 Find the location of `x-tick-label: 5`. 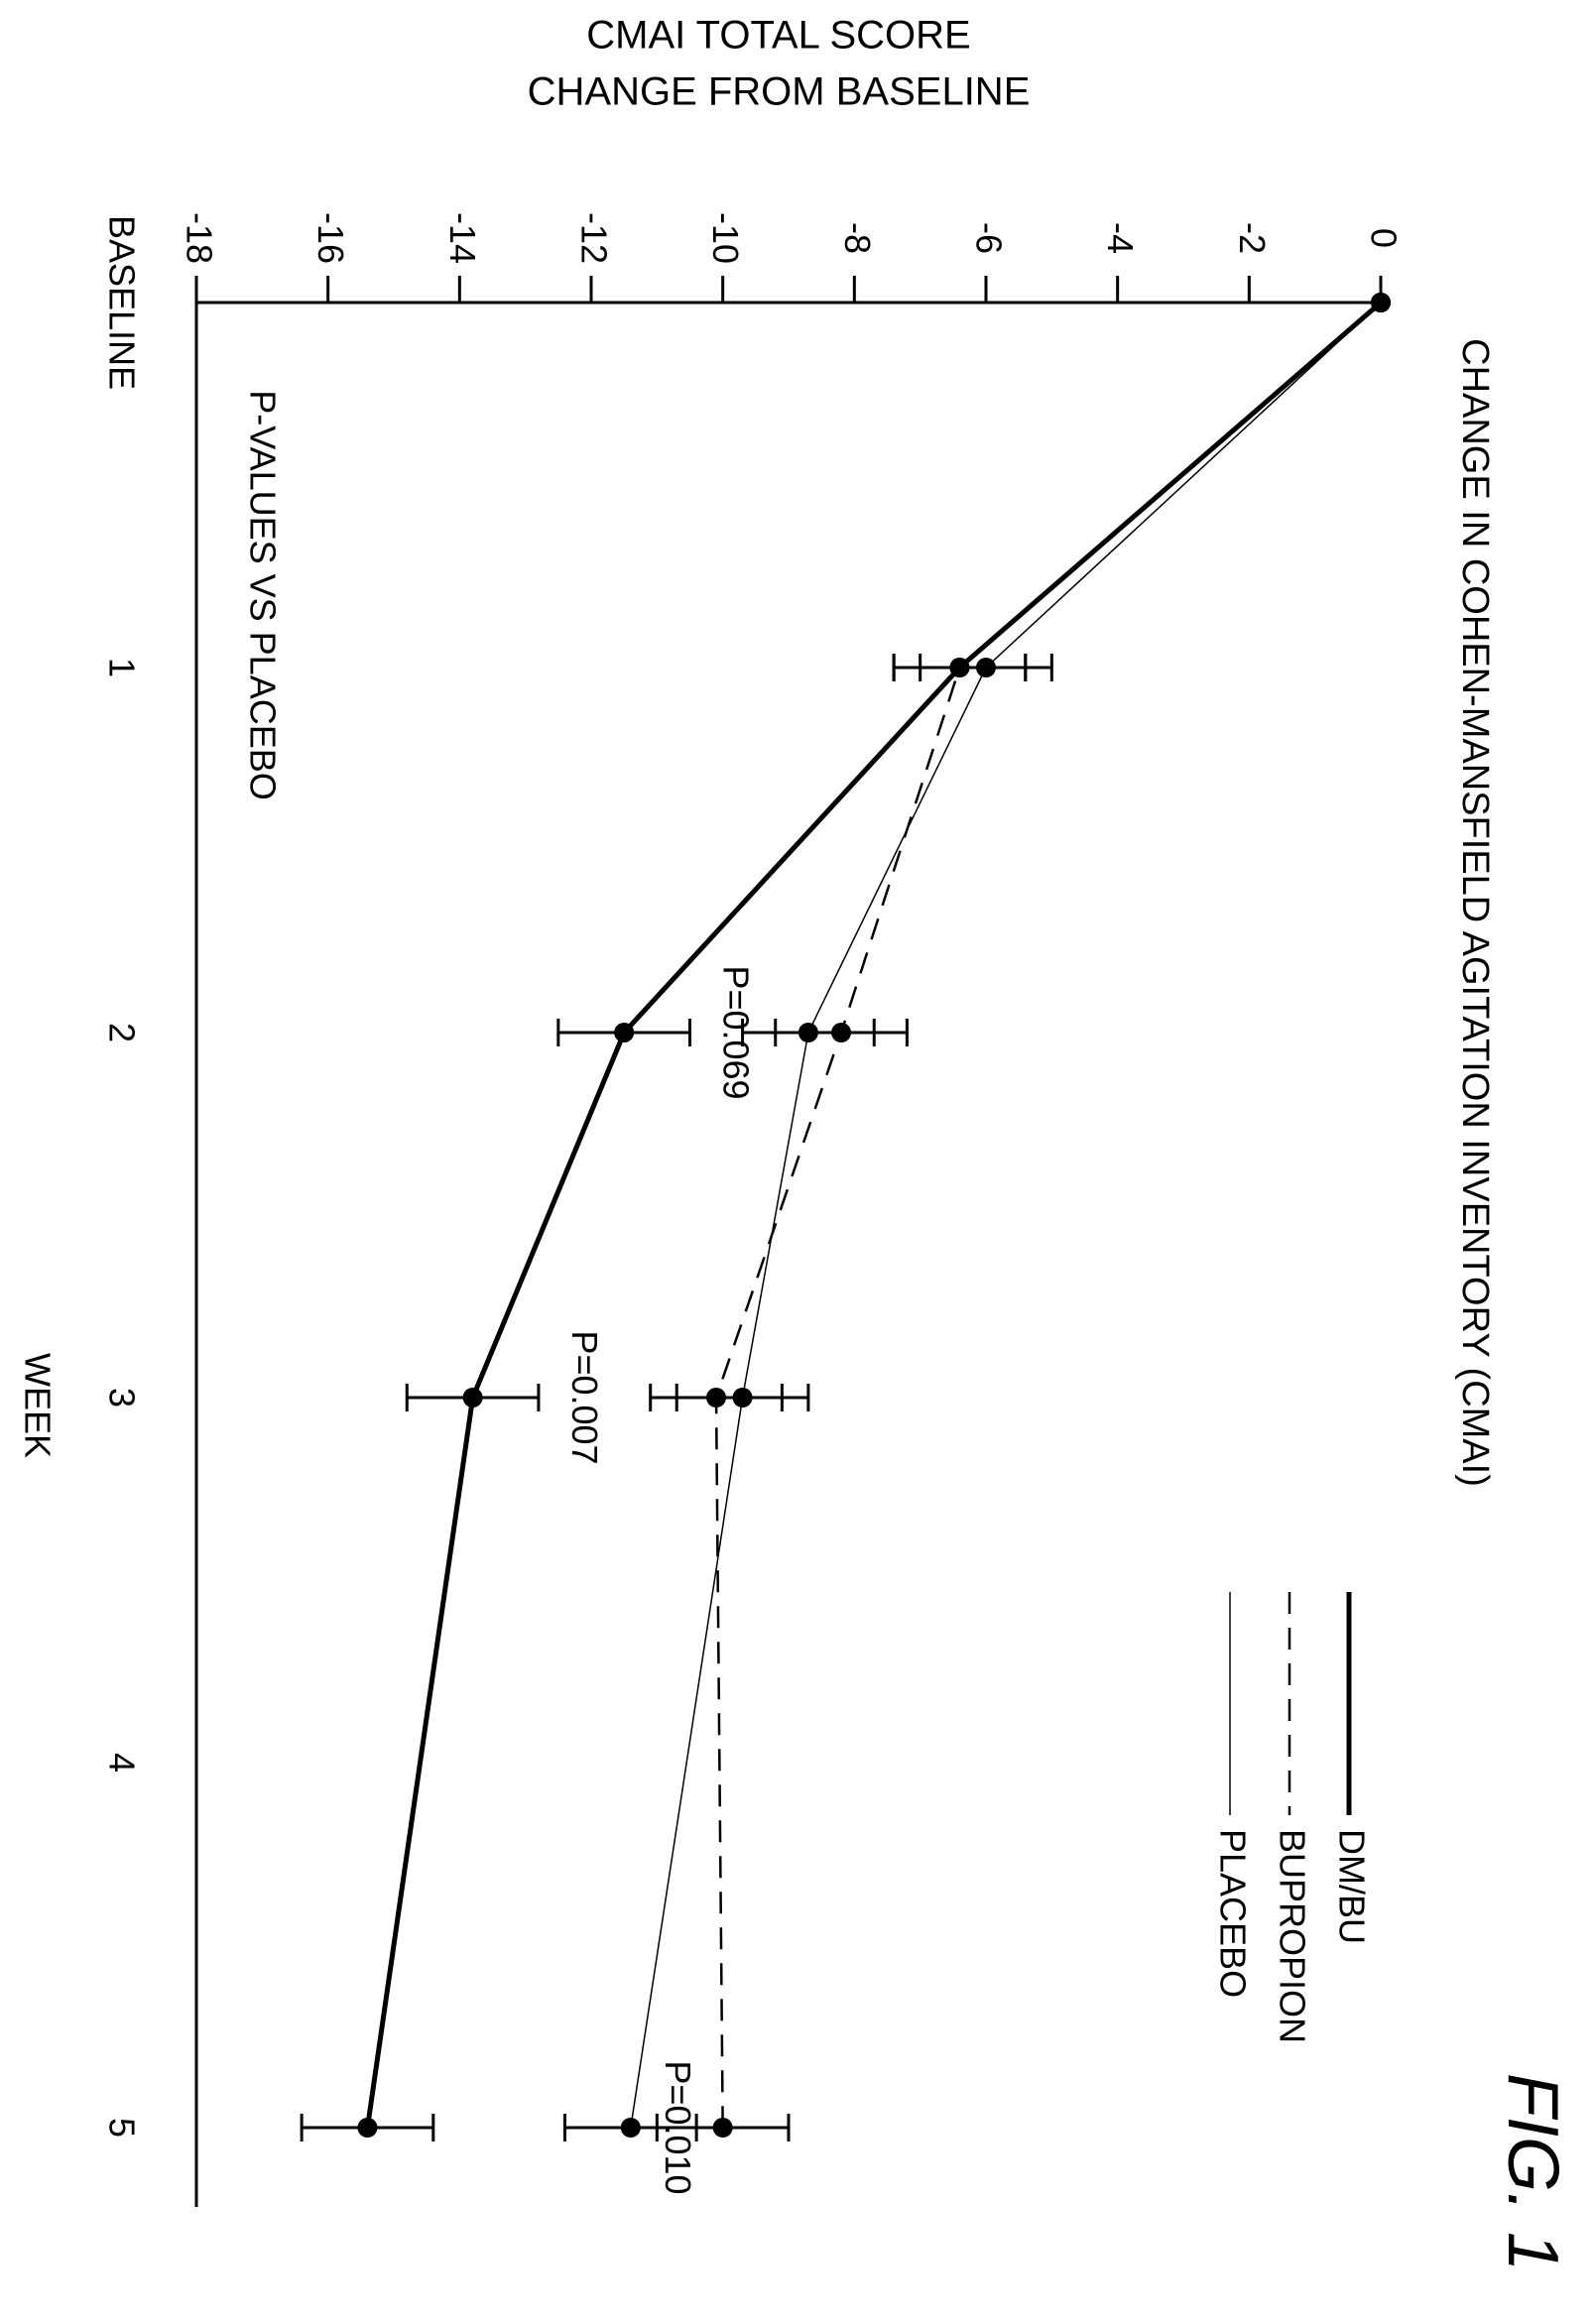

x-tick-label: 5 is located at coordinates (121, 2128).